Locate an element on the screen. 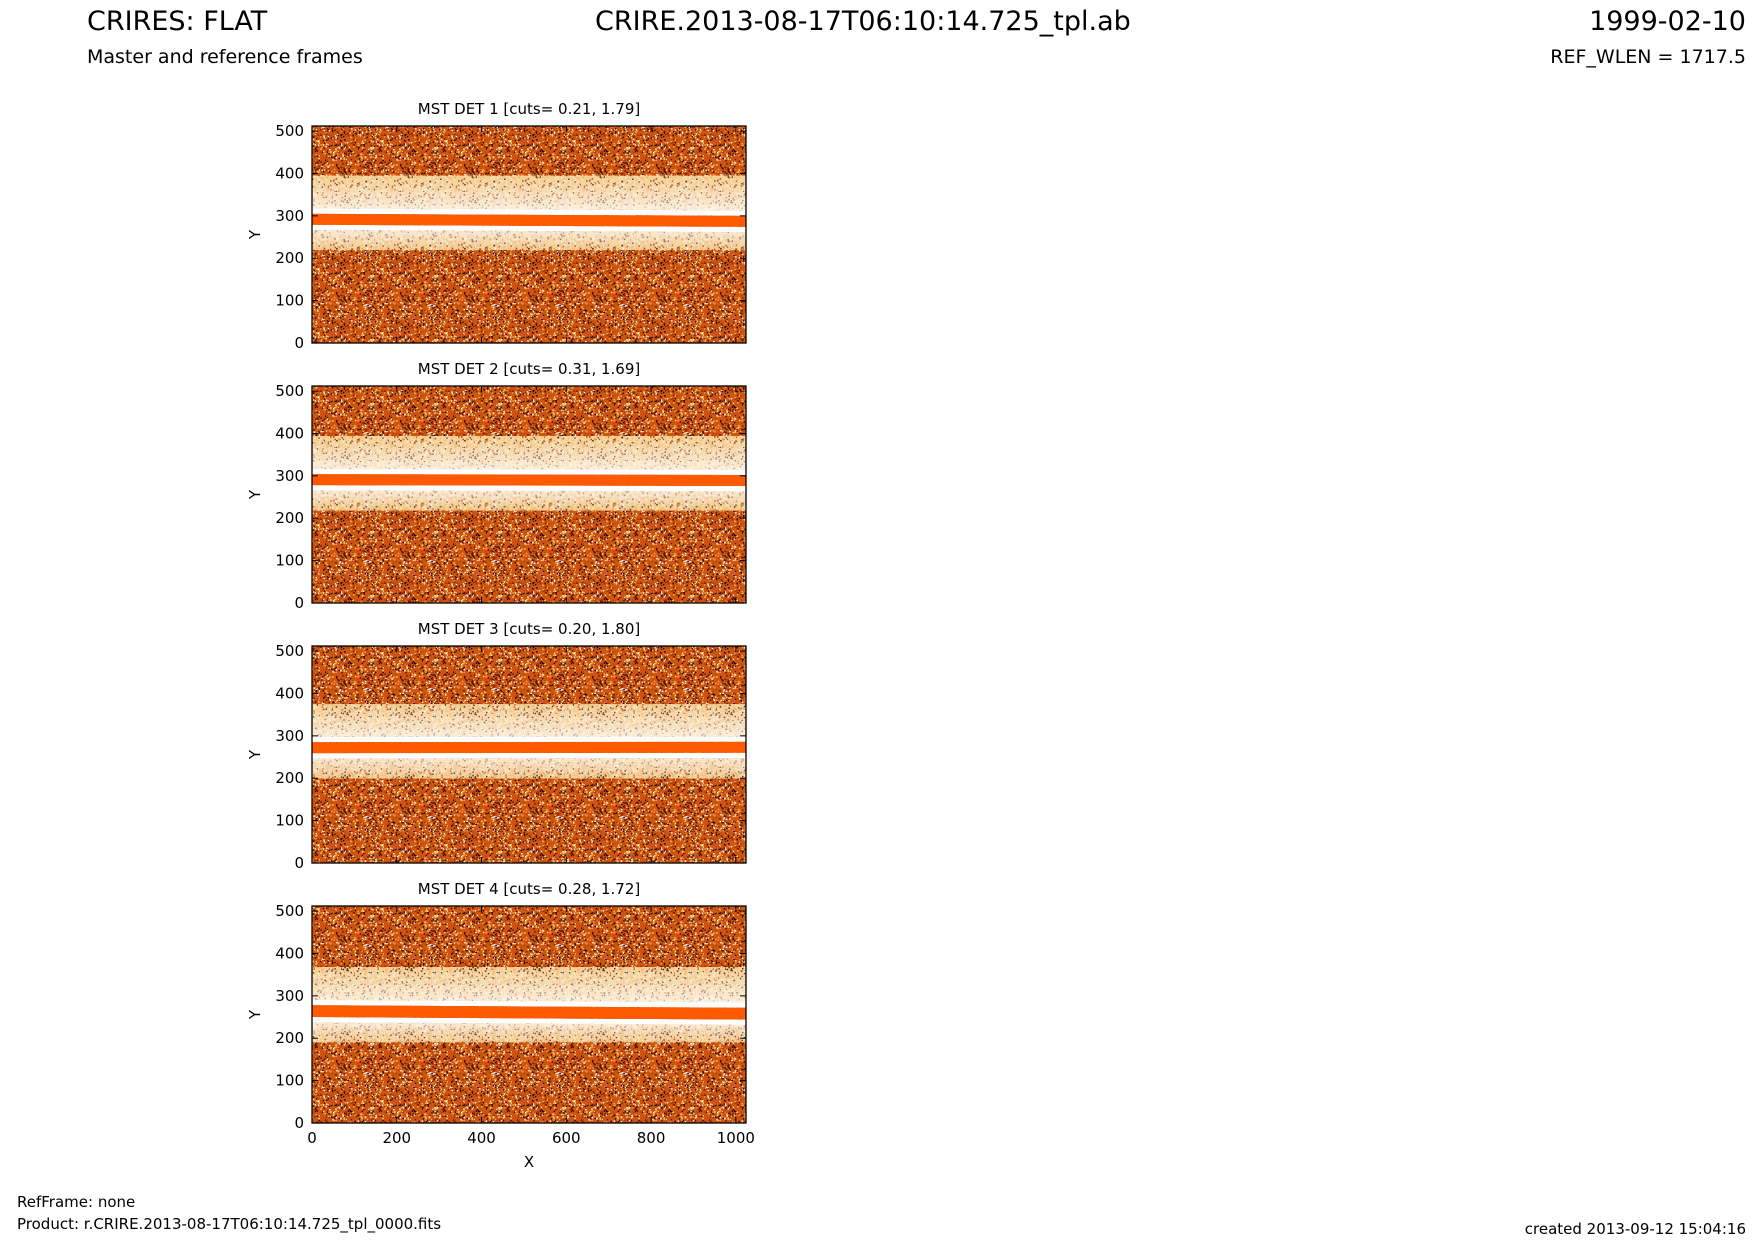 Image resolution: width=1755 pixels, height=1245 pixels. panel-title: MST DET 3 [cuts= 0.20, 1.80] is located at coordinates (529, 629).